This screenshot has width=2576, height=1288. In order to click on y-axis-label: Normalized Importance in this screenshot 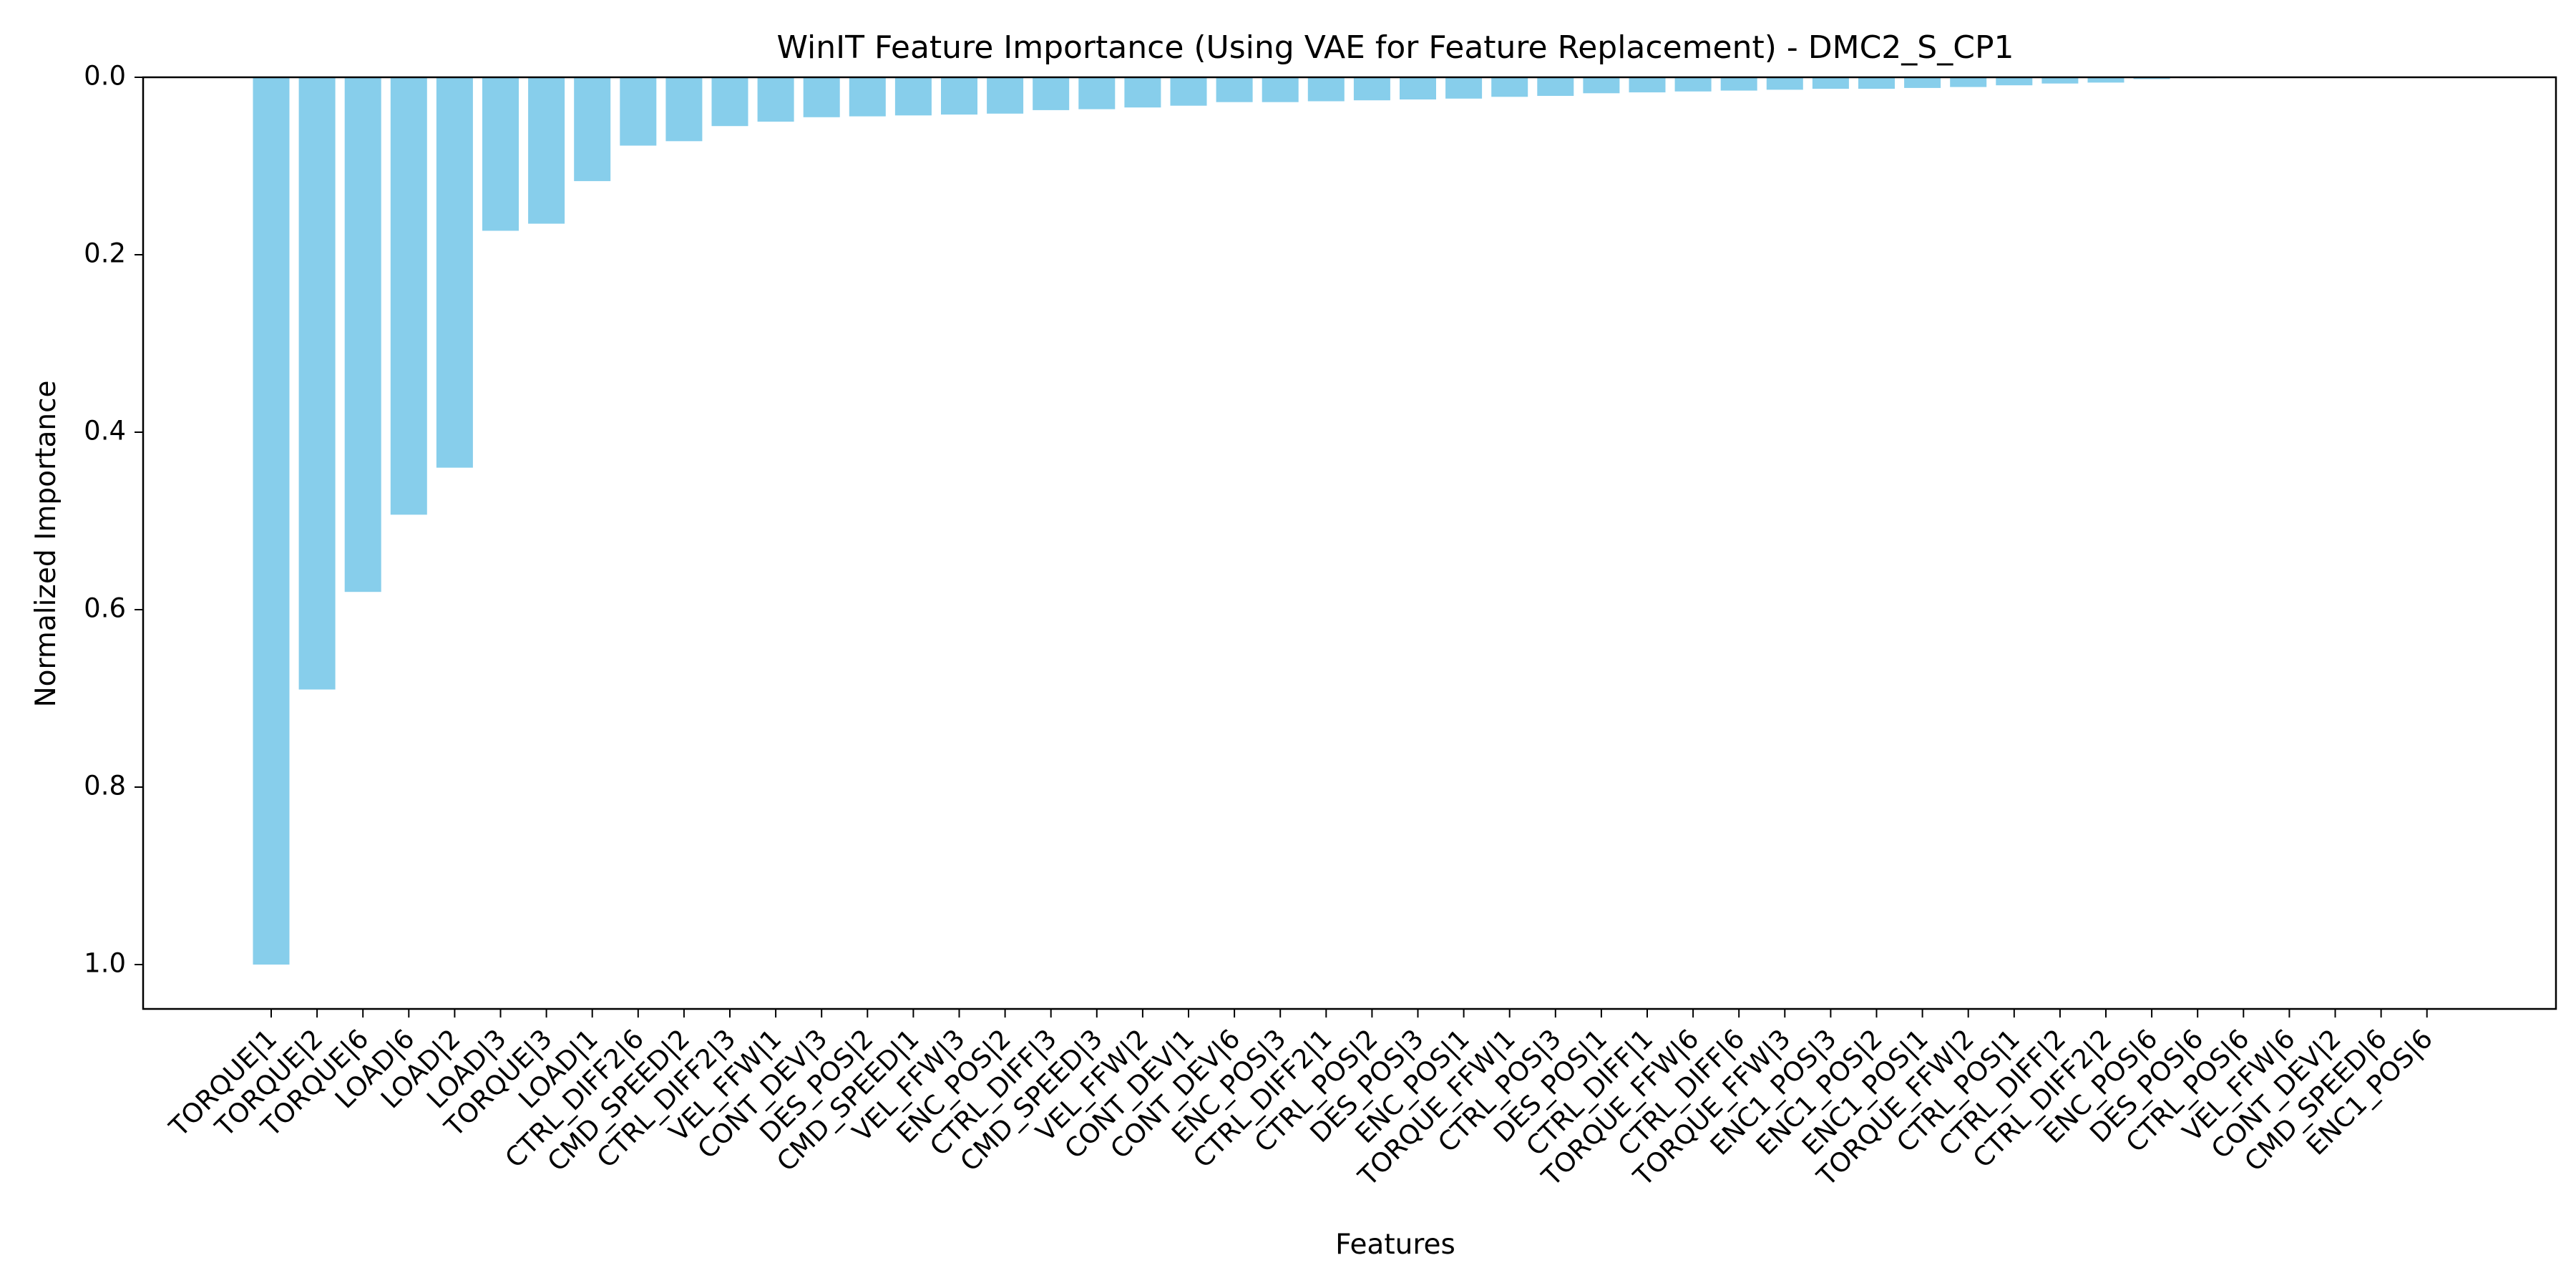, I will do `click(46, 543)`.